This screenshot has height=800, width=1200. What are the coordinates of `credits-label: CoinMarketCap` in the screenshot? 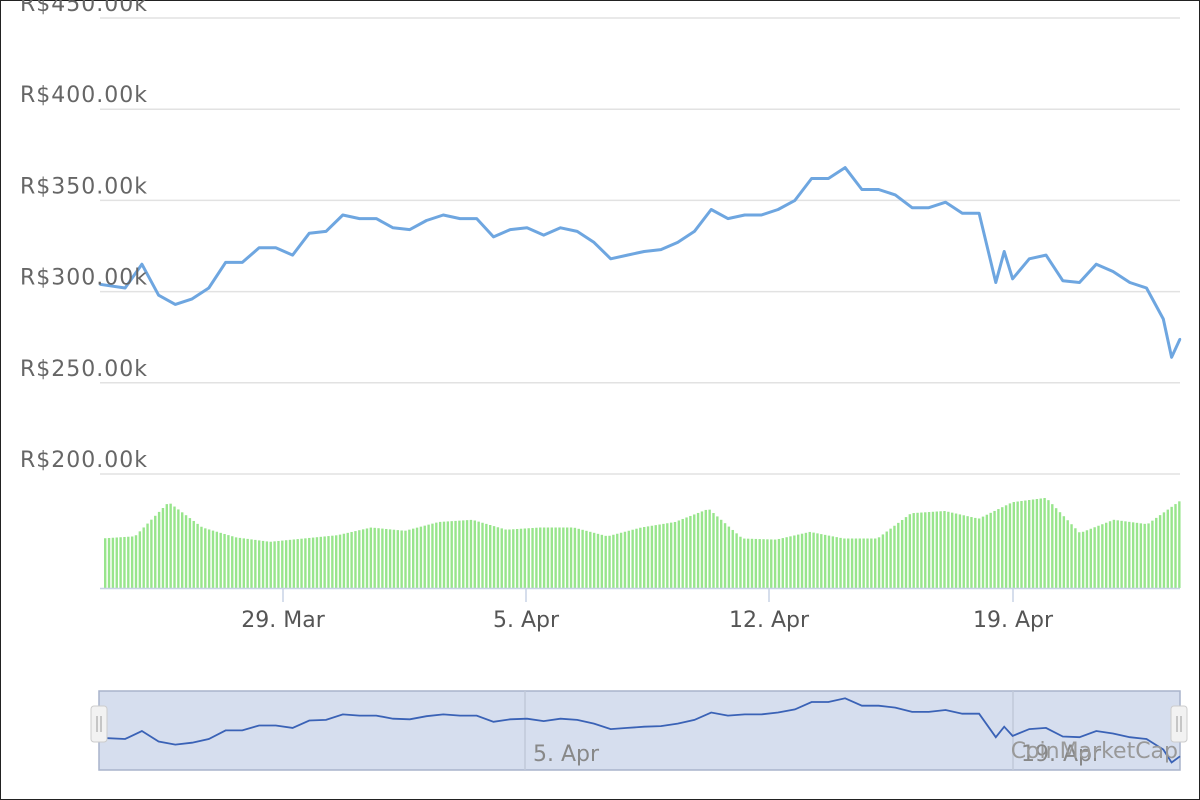 It's located at (1094, 751).